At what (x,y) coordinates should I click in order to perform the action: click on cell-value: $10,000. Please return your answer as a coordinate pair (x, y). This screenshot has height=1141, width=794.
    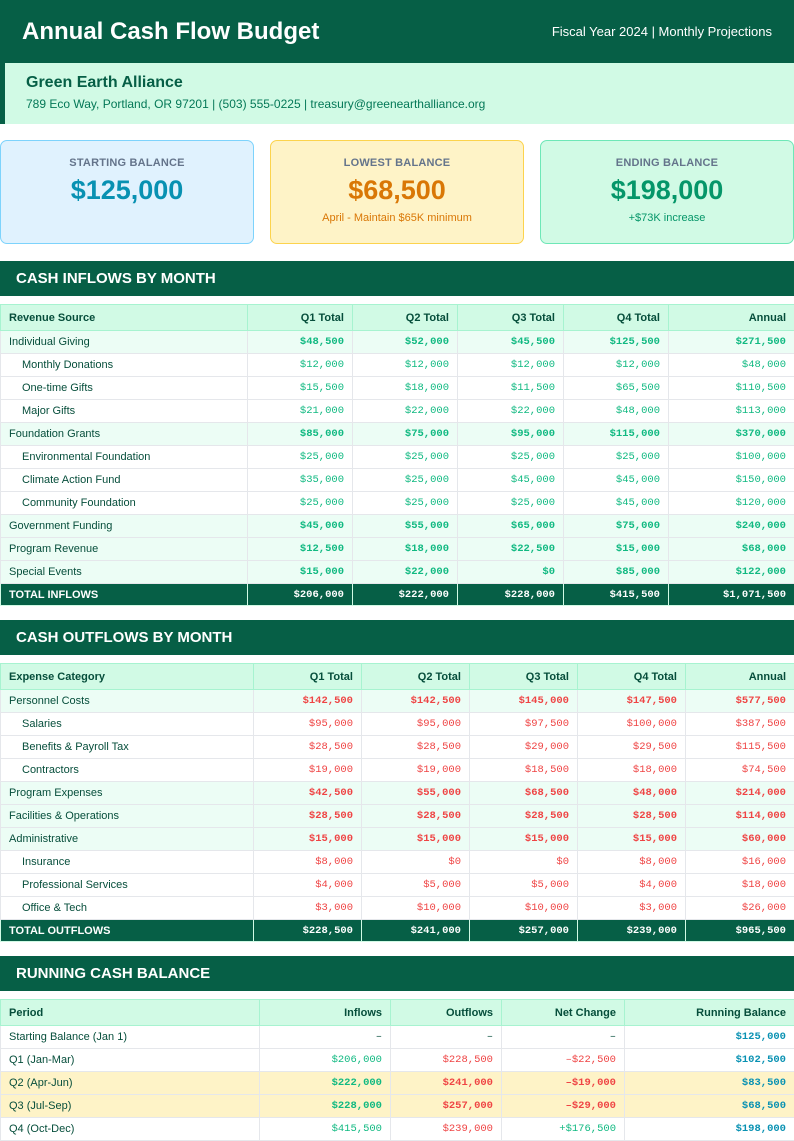
    Looking at the image, I should click on (524, 908).